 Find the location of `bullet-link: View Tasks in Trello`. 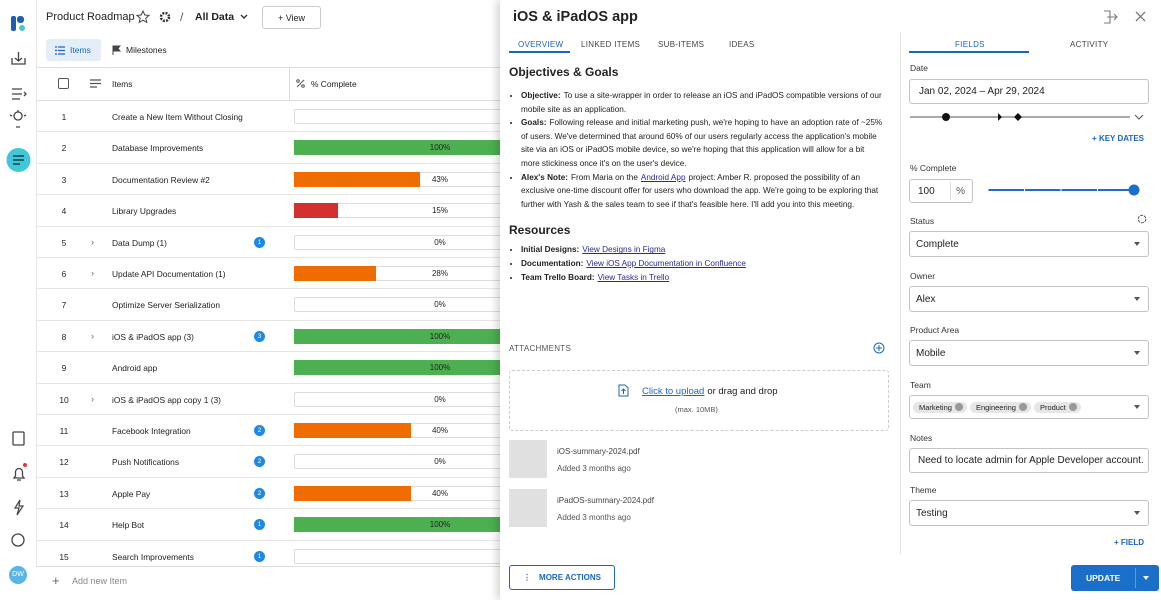

bullet-link: View Tasks in Trello is located at coordinates (633, 277).